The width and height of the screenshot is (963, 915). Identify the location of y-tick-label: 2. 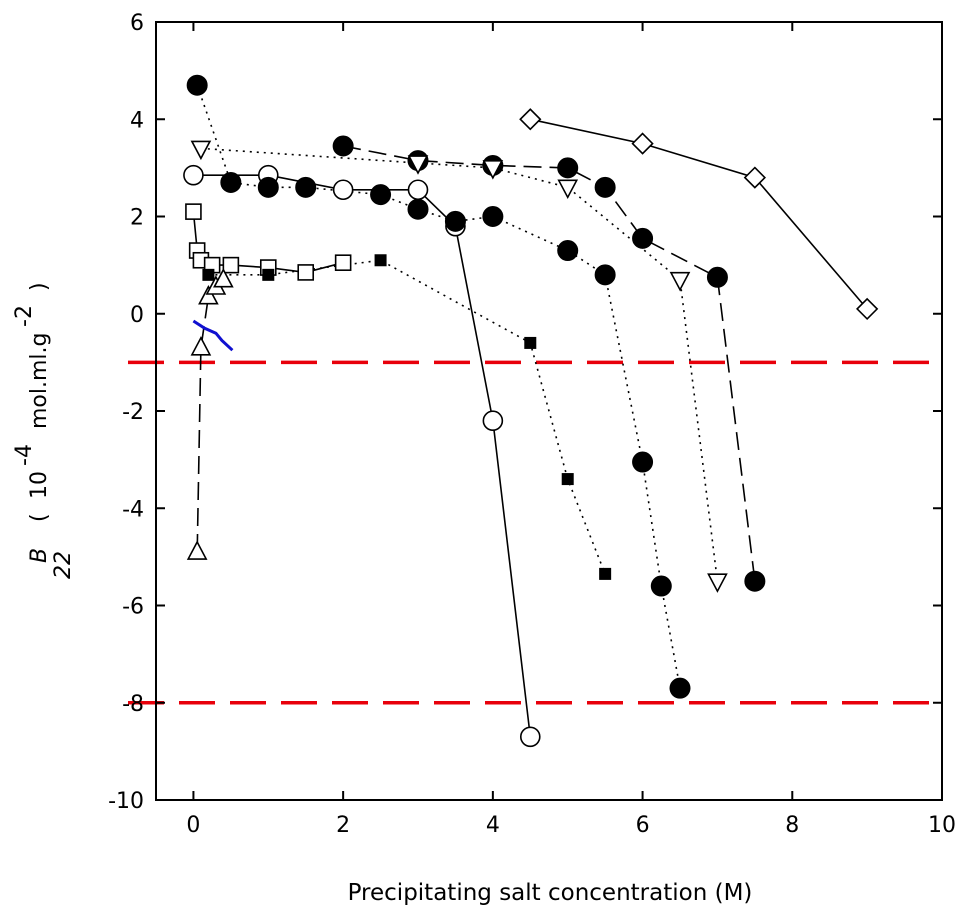
(137, 218).